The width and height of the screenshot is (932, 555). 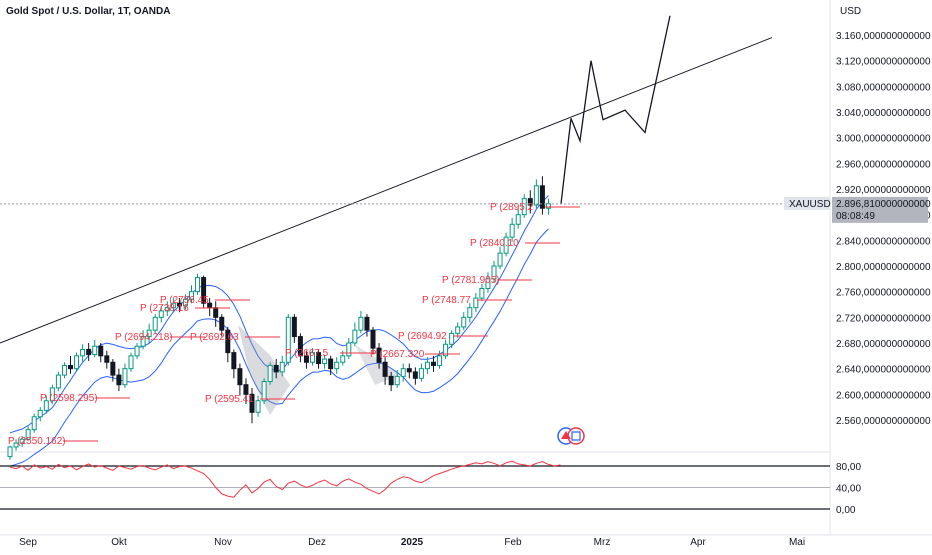 What do you see at coordinates (810, 204) in the screenshot?
I see `symbol-badge-label: XAUUSD` at bounding box center [810, 204].